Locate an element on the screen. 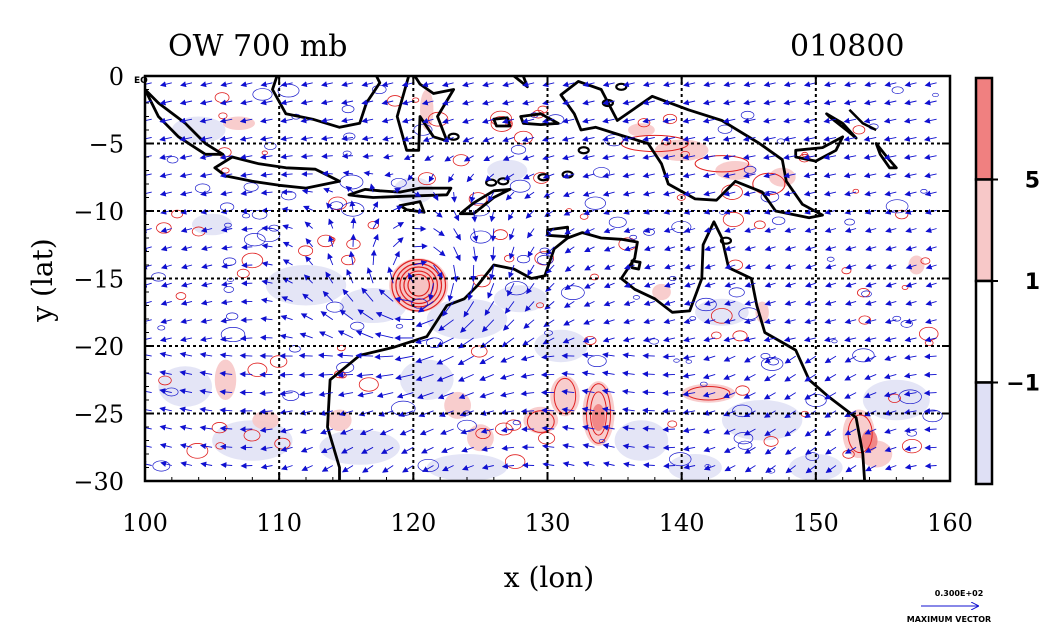  positive-band-contour is located at coordinates (565, 396).